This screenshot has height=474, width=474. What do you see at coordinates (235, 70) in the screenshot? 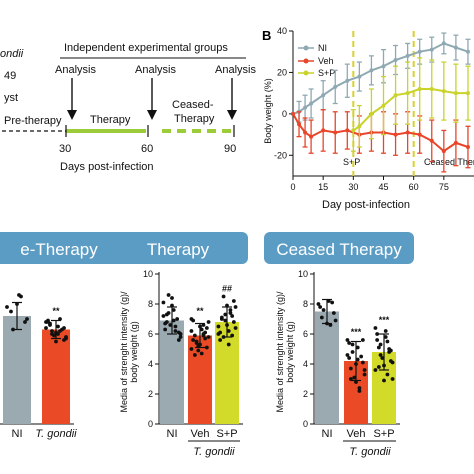
I see `analysis-label-3: Analysis` at bounding box center [235, 70].